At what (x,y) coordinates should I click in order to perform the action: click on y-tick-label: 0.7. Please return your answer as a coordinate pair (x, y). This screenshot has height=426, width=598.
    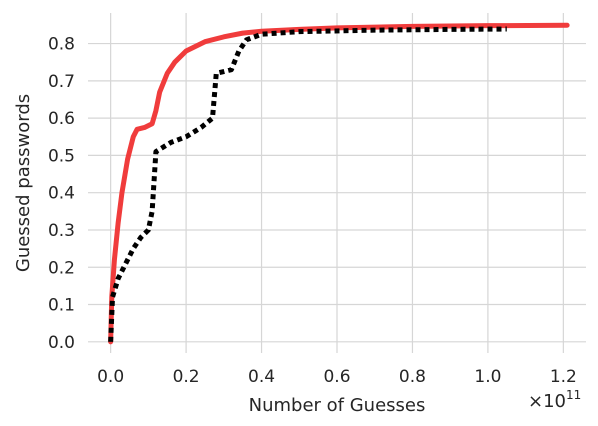
    Looking at the image, I should click on (61, 82).